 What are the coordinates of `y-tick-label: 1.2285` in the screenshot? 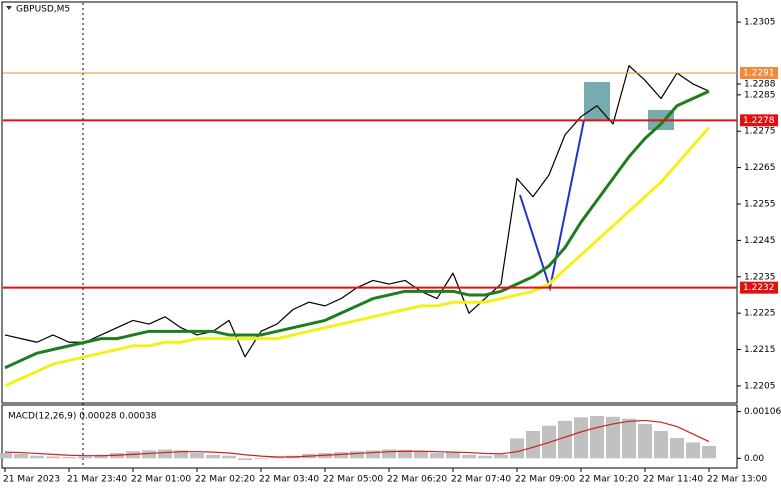 It's located at (760, 95).